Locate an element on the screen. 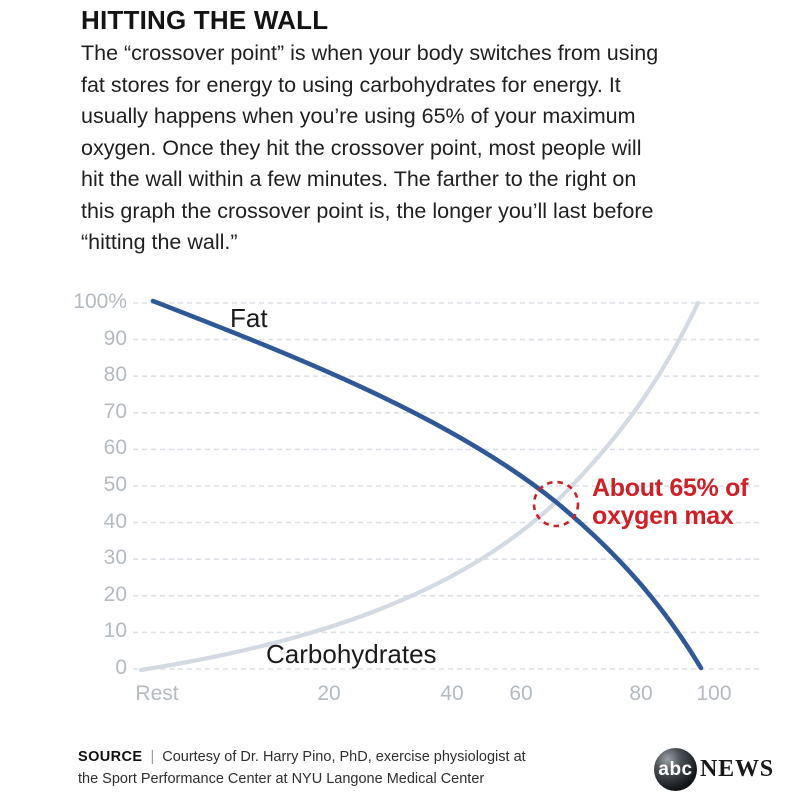 The height and width of the screenshot is (805, 801). y-axis-tick: 20 is located at coordinates (115, 594).